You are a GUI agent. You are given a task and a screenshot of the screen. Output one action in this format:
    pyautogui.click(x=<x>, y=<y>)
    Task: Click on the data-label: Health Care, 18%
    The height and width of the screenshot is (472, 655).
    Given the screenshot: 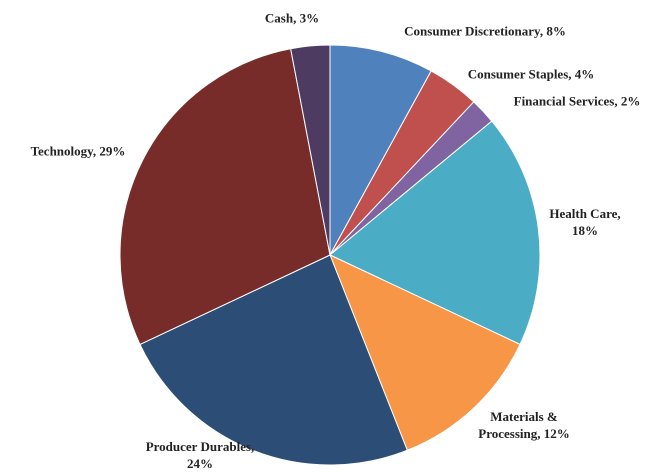 What is the action you would take?
    pyautogui.click(x=585, y=222)
    